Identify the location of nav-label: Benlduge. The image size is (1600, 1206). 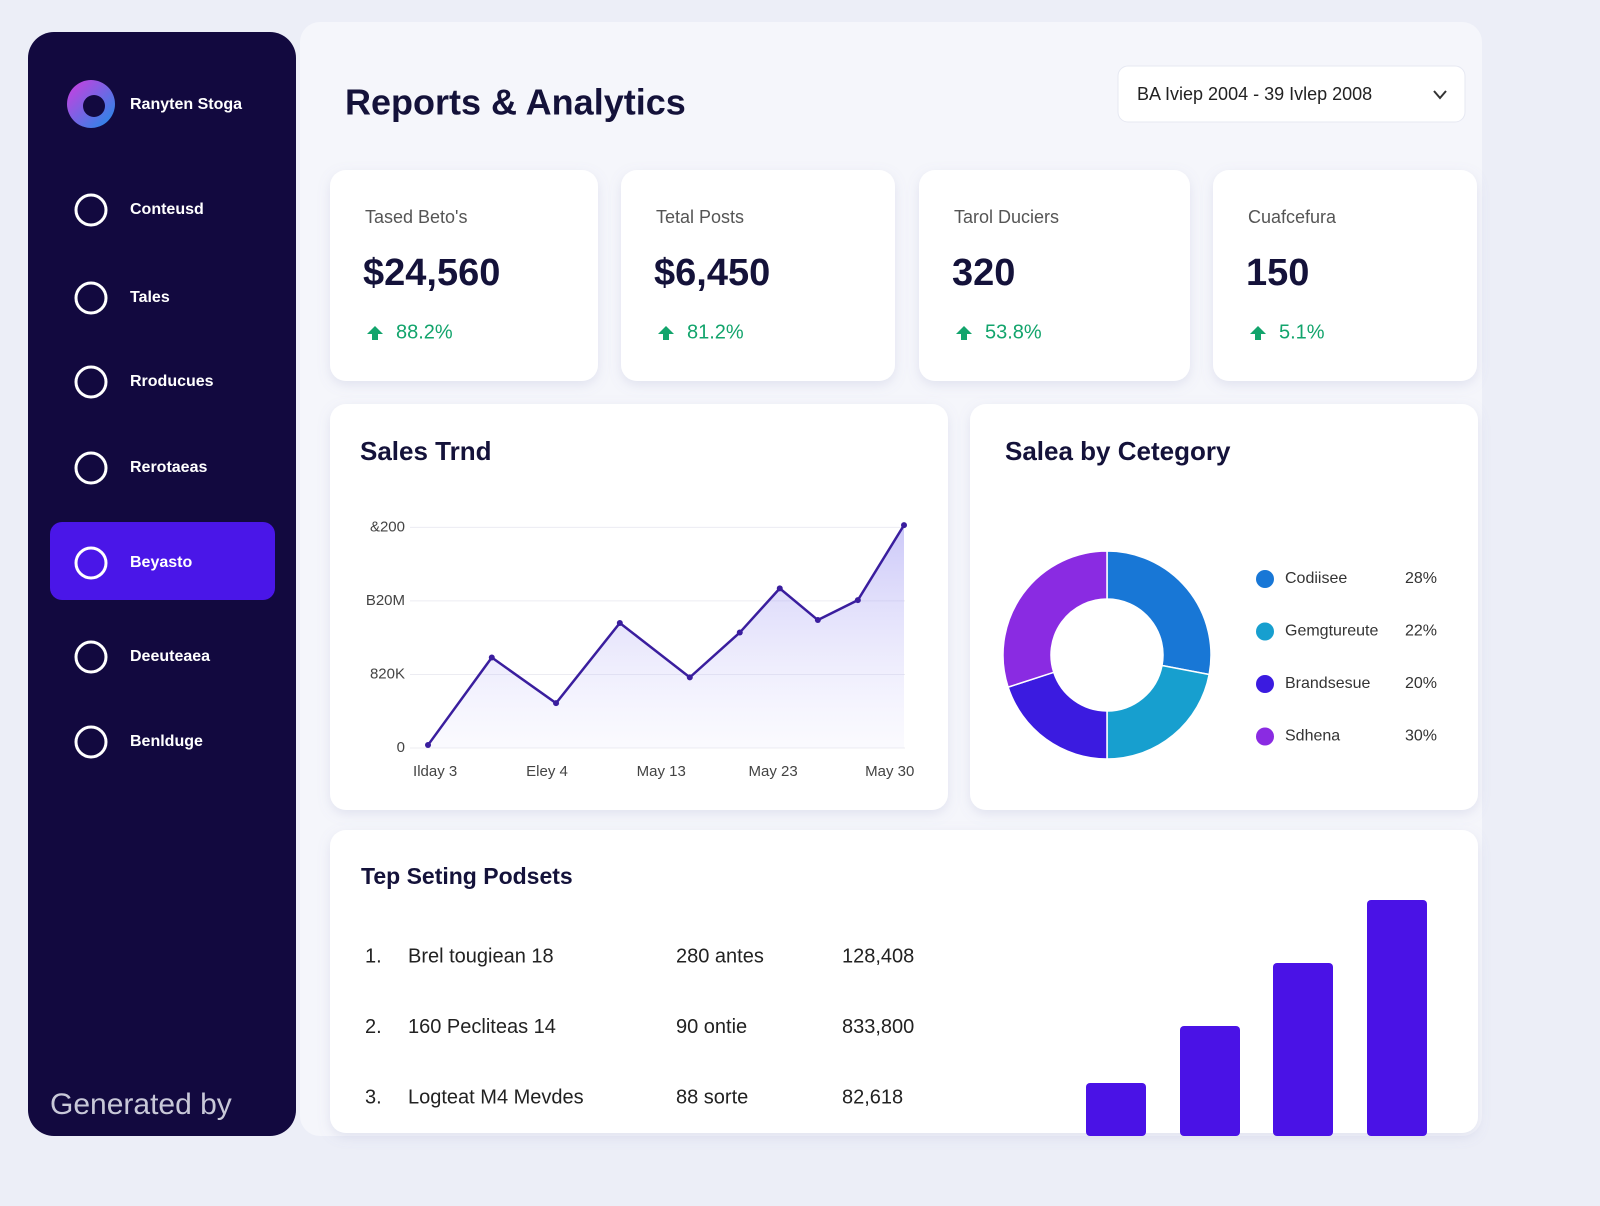
(166, 741).